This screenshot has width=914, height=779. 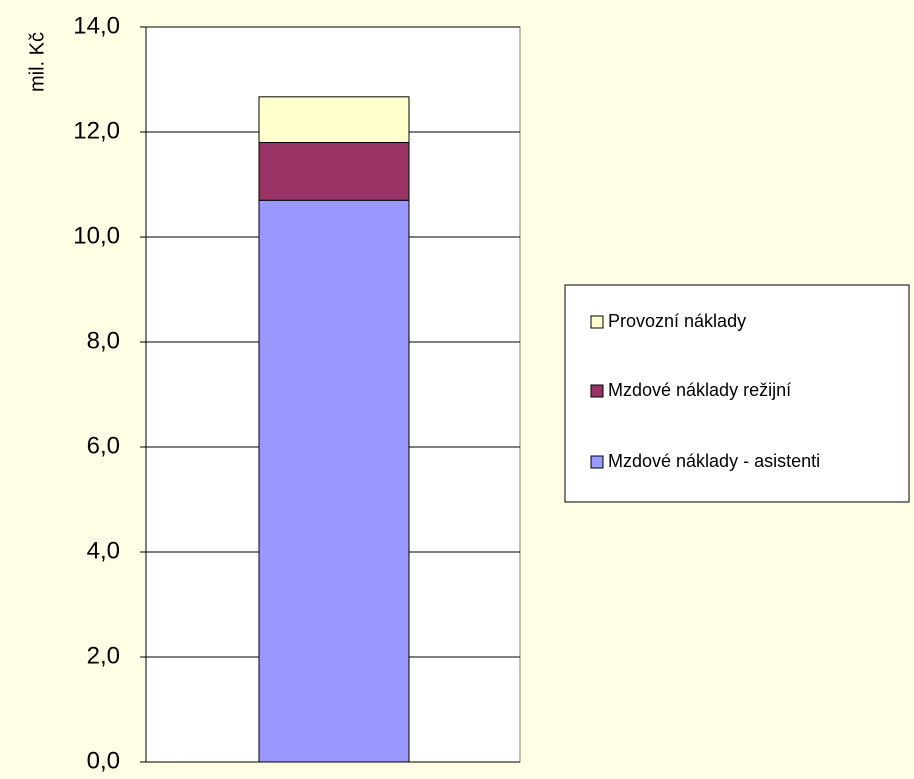 What do you see at coordinates (96, 130) in the screenshot?
I see `y-tick-label: 12,0` at bounding box center [96, 130].